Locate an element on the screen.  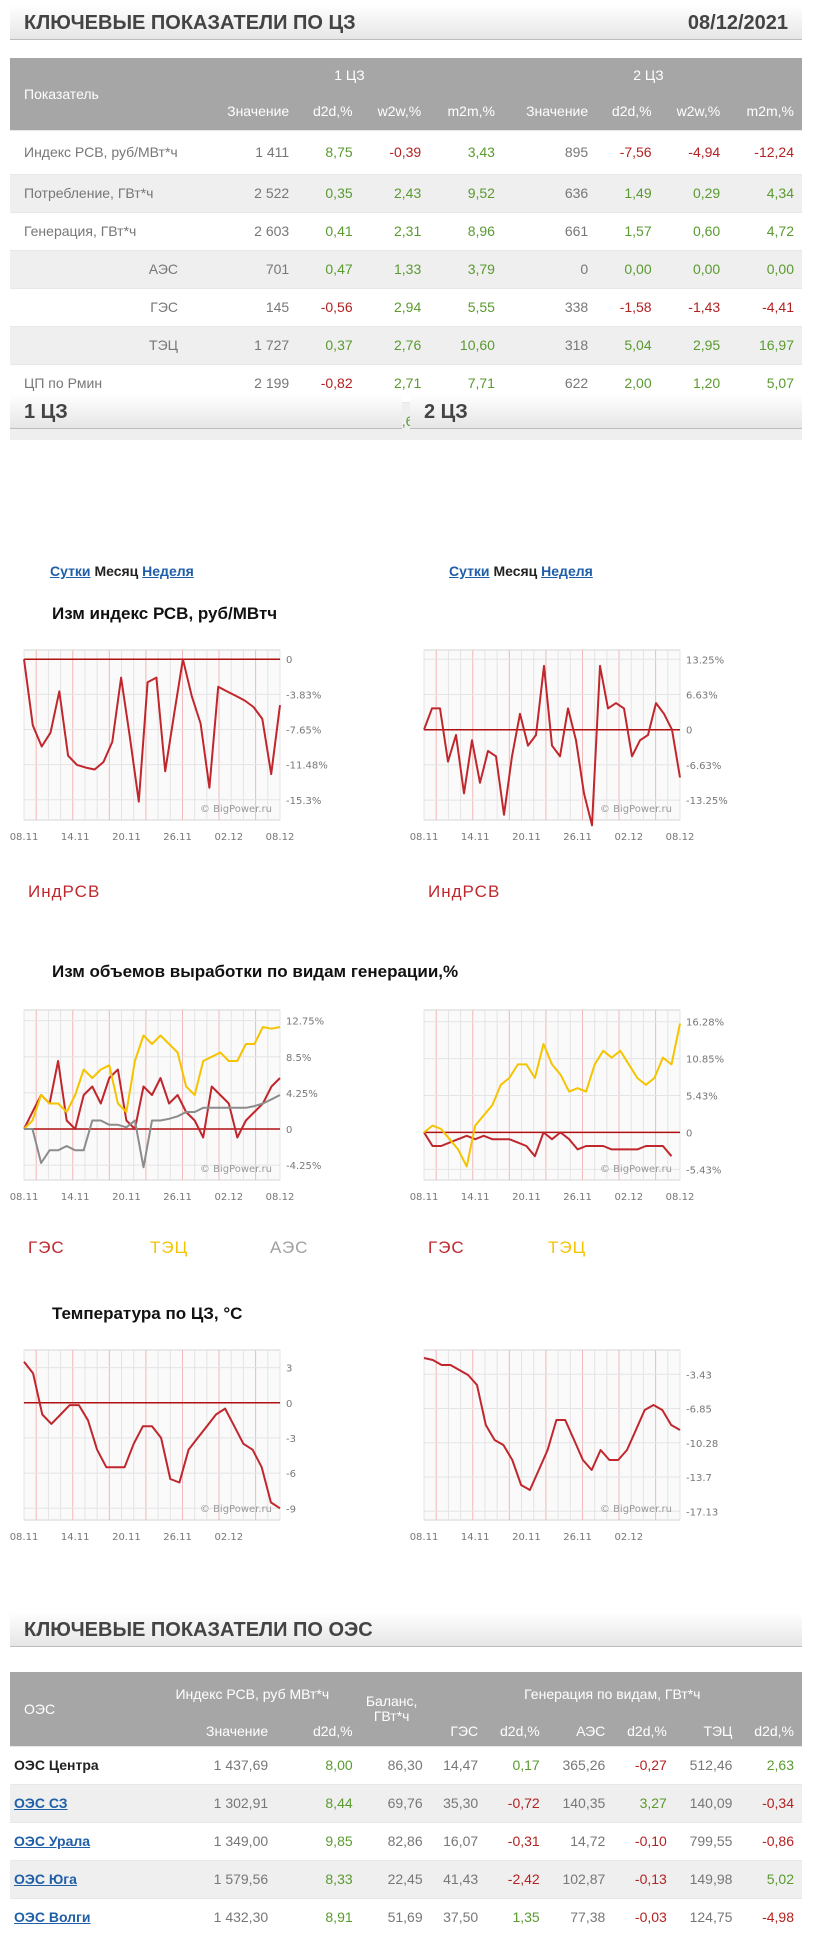
cell-value: 77,38 is located at coordinates (580, 1916).